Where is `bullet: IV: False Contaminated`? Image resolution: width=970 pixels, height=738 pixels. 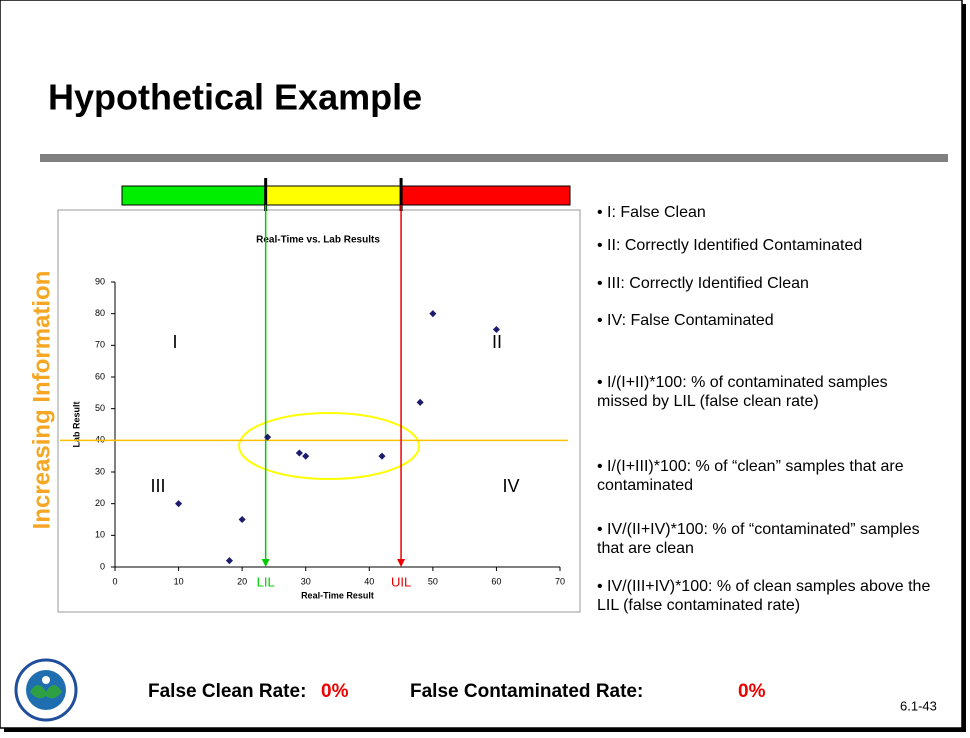 bullet: IV: False Contaminated is located at coordinates (769, 320).